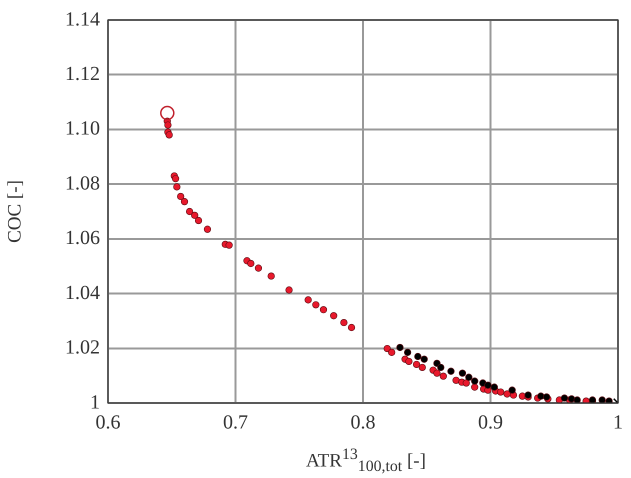 This screenshot has width=631, height=478. Describe the element at coordinates (82, 73) in the screenshot. I see `y-tick-label: 1.12` at that location.